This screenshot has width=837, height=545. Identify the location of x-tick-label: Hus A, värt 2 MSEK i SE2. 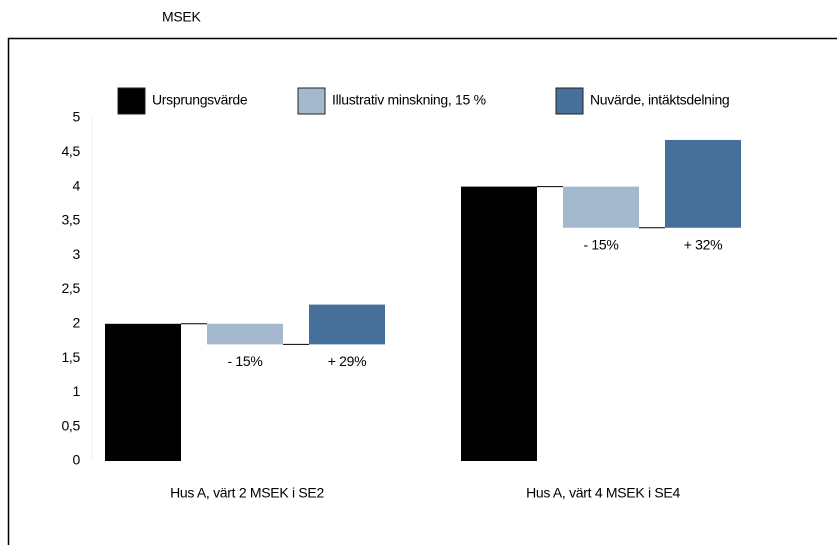
(247, 493).